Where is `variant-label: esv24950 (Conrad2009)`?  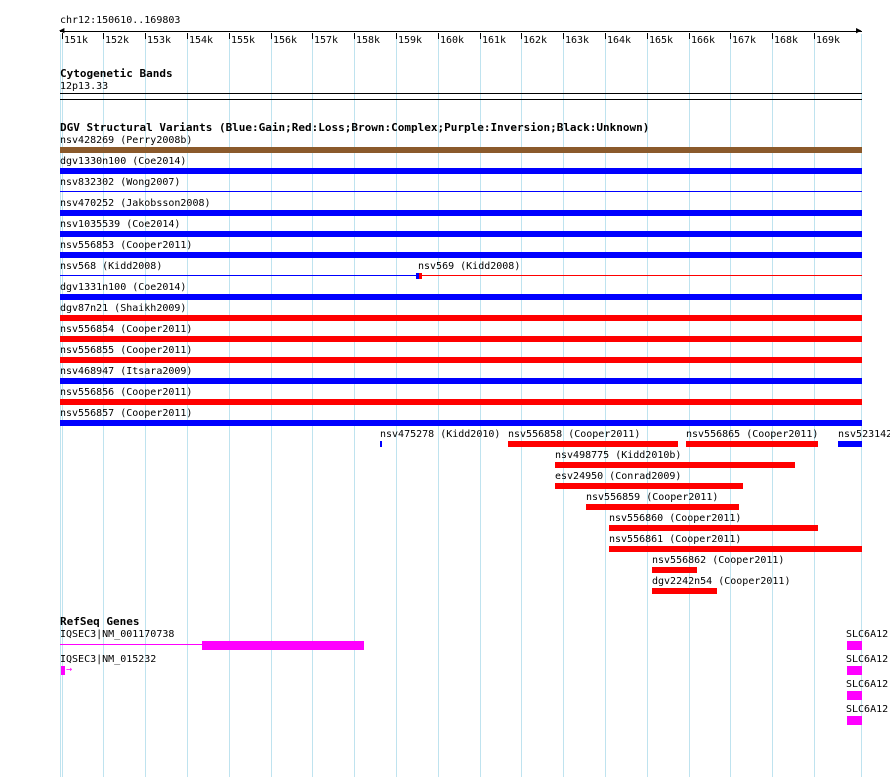
variant-label: esv24950 (Conrad2009) is located at coordinates (618, 476).